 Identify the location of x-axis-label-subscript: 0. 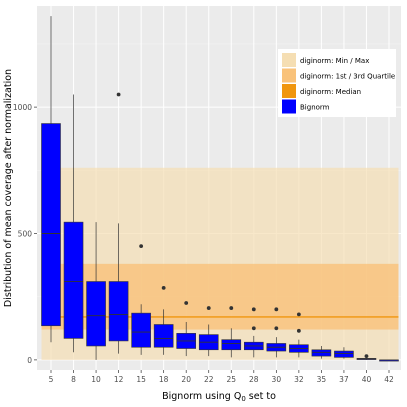
(243, 399).